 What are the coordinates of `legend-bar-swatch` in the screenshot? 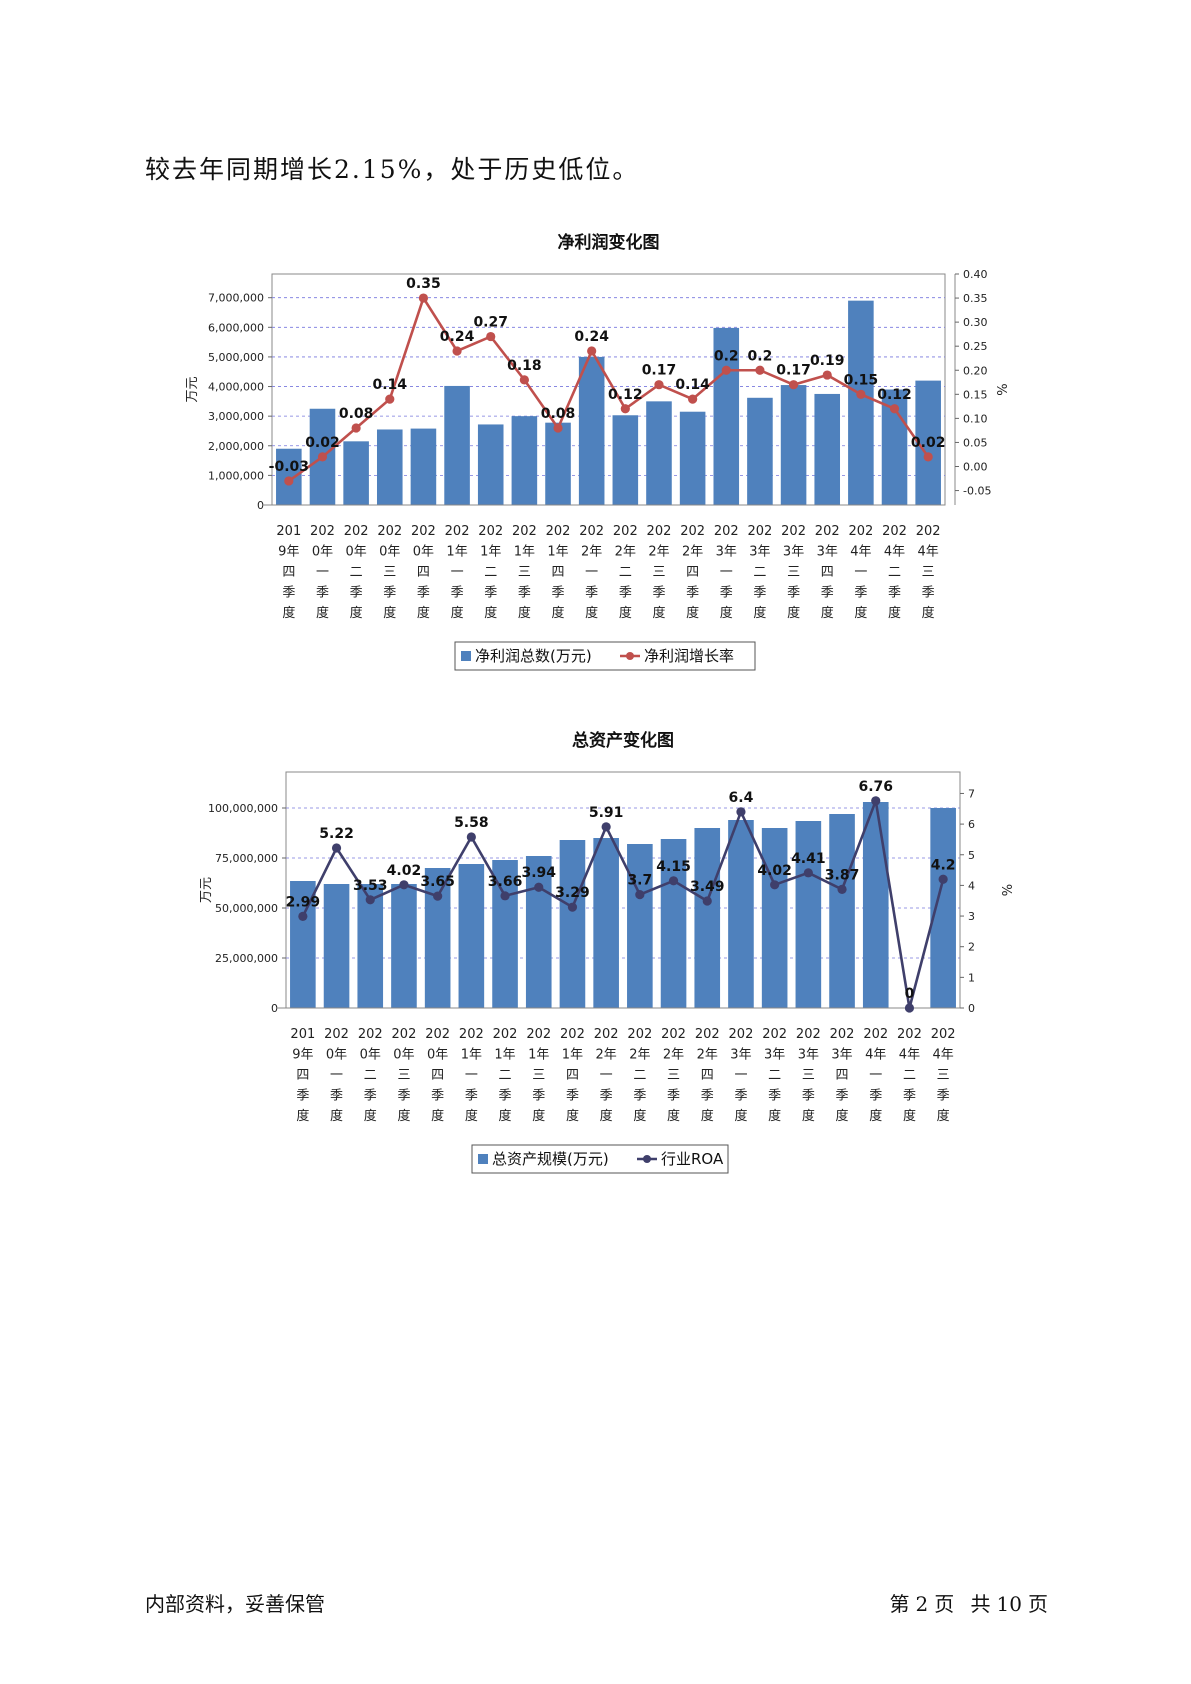 It's located at (483, 1159).